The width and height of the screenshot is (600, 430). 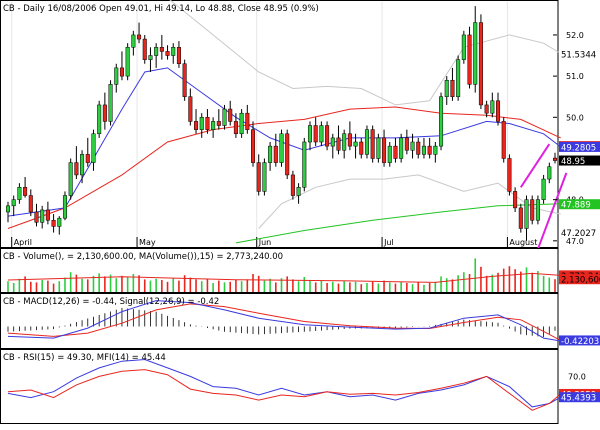 I want to click on macd-line, so click(x=284, y=321).